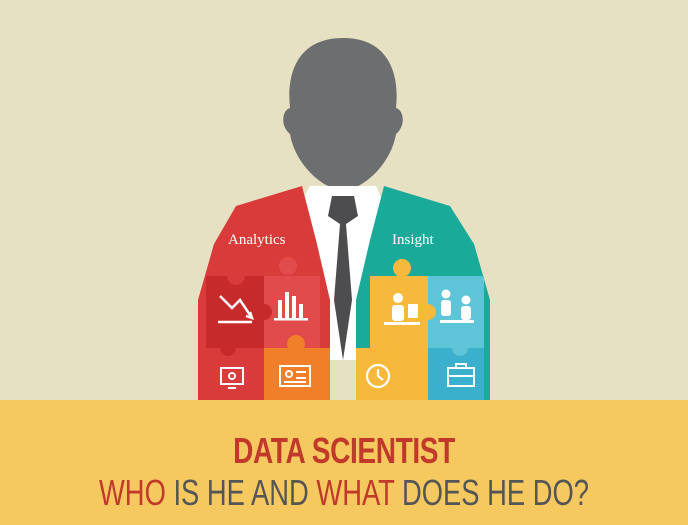 This screenshot has width=688, height=525. I want to click on subtitle-what: WHAT, so click(355, 492).